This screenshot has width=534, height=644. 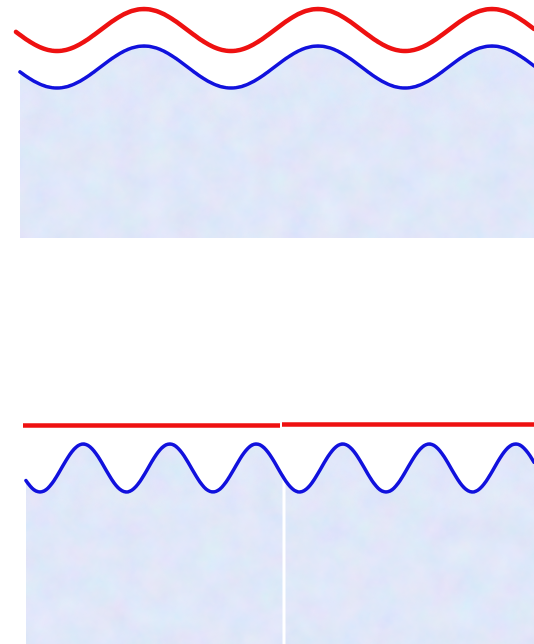 What do you see at coordinates (276, 67) in the screenshot?
I see `top-blue-wave-line` at bounding box center [276, 67].